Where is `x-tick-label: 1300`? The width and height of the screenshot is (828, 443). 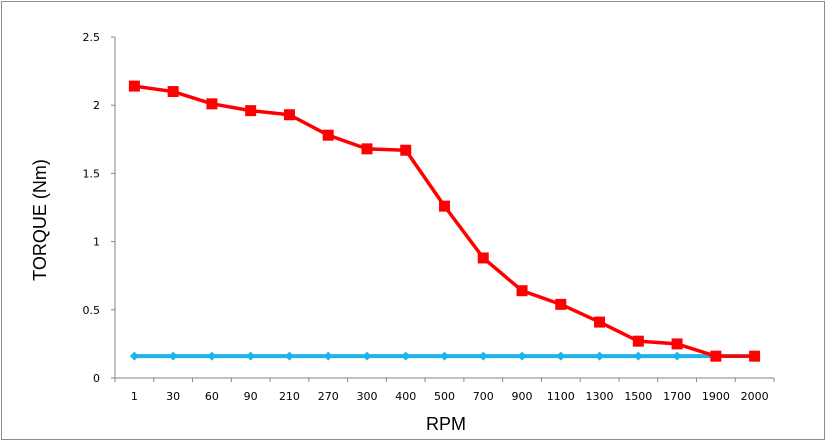 x-tick-label: 1300 is located at coordinates (600, 396).